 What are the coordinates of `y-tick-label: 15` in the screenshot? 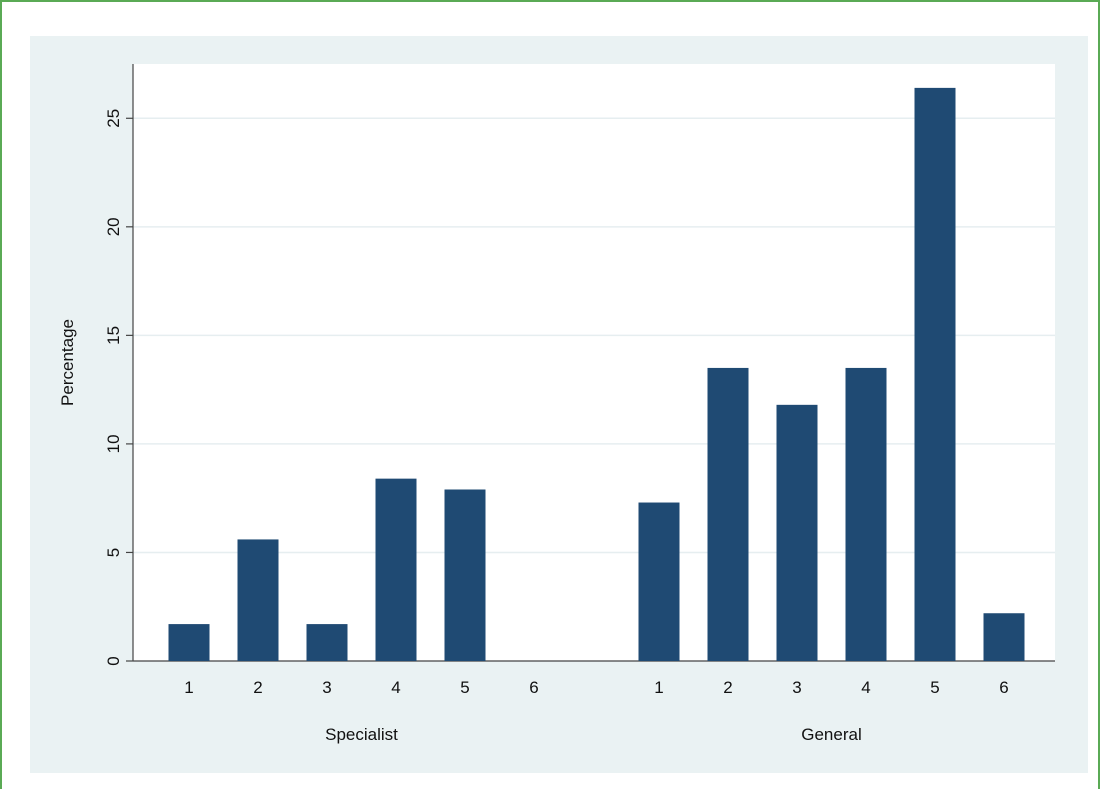 It's located at (113, 335).